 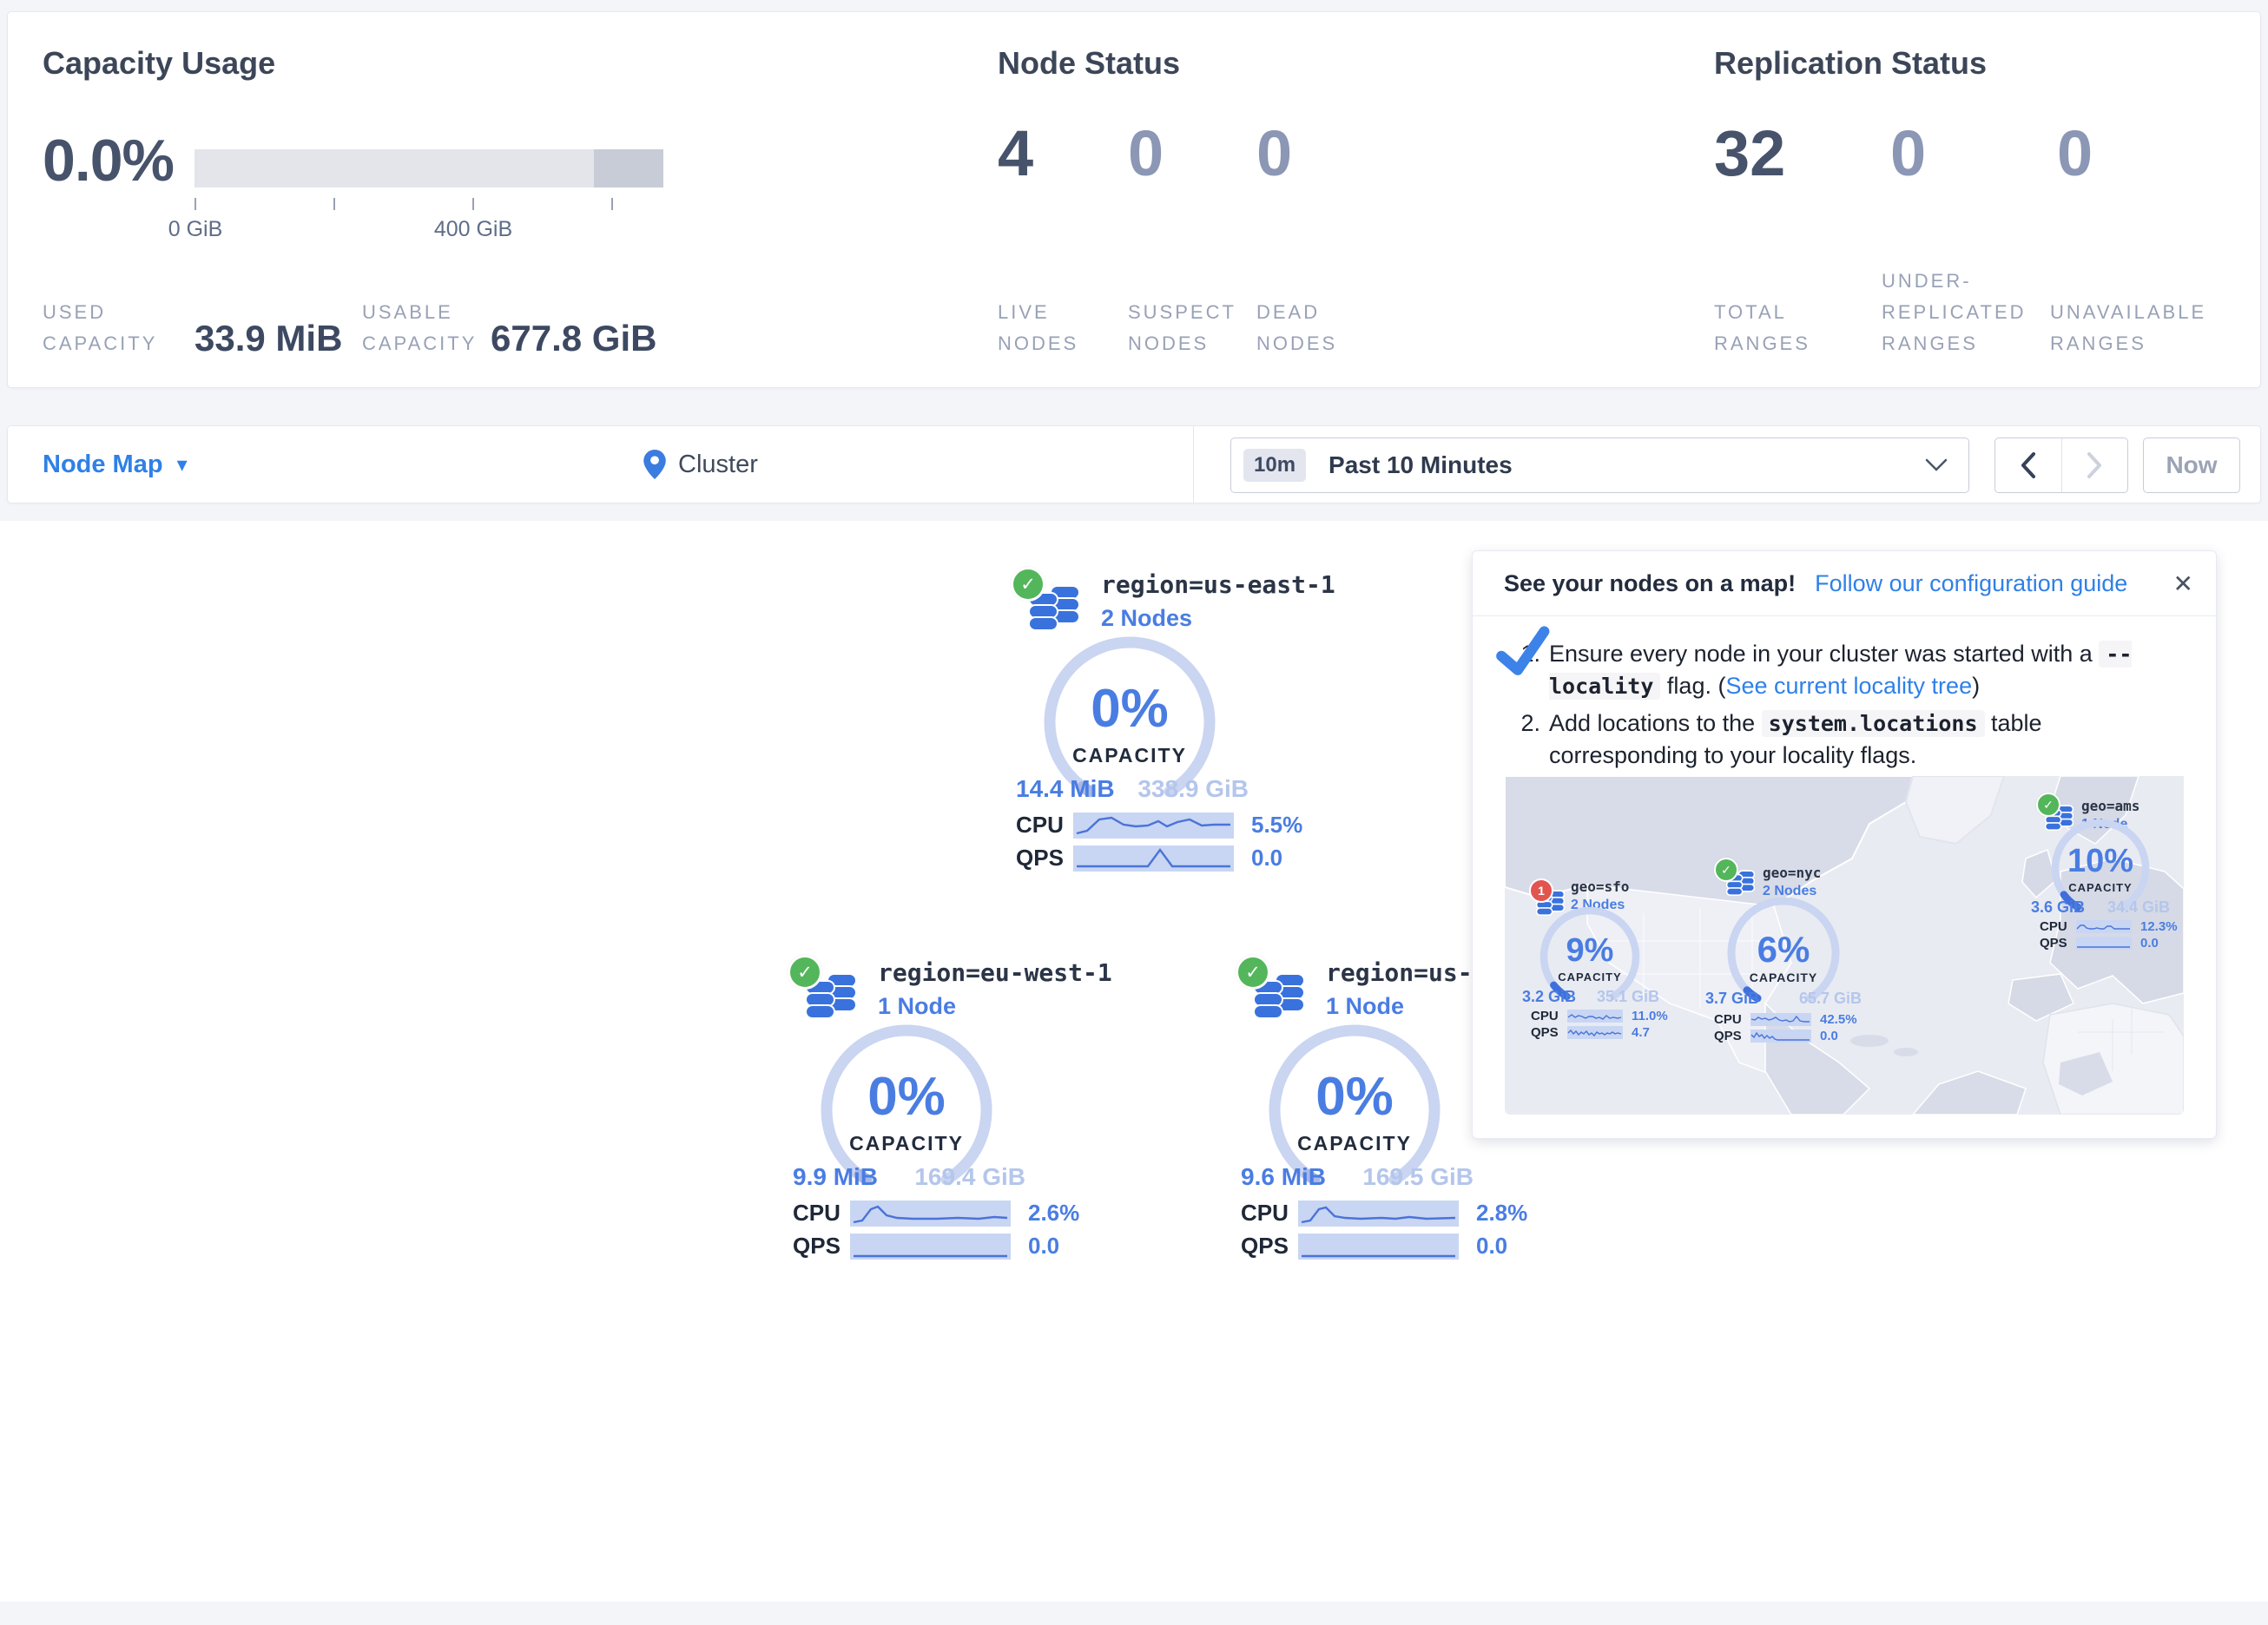 What do you see at coordinates (428, 168) in the screenshot?
I see `capacity-bar-track` at bounding box center [428, 168].